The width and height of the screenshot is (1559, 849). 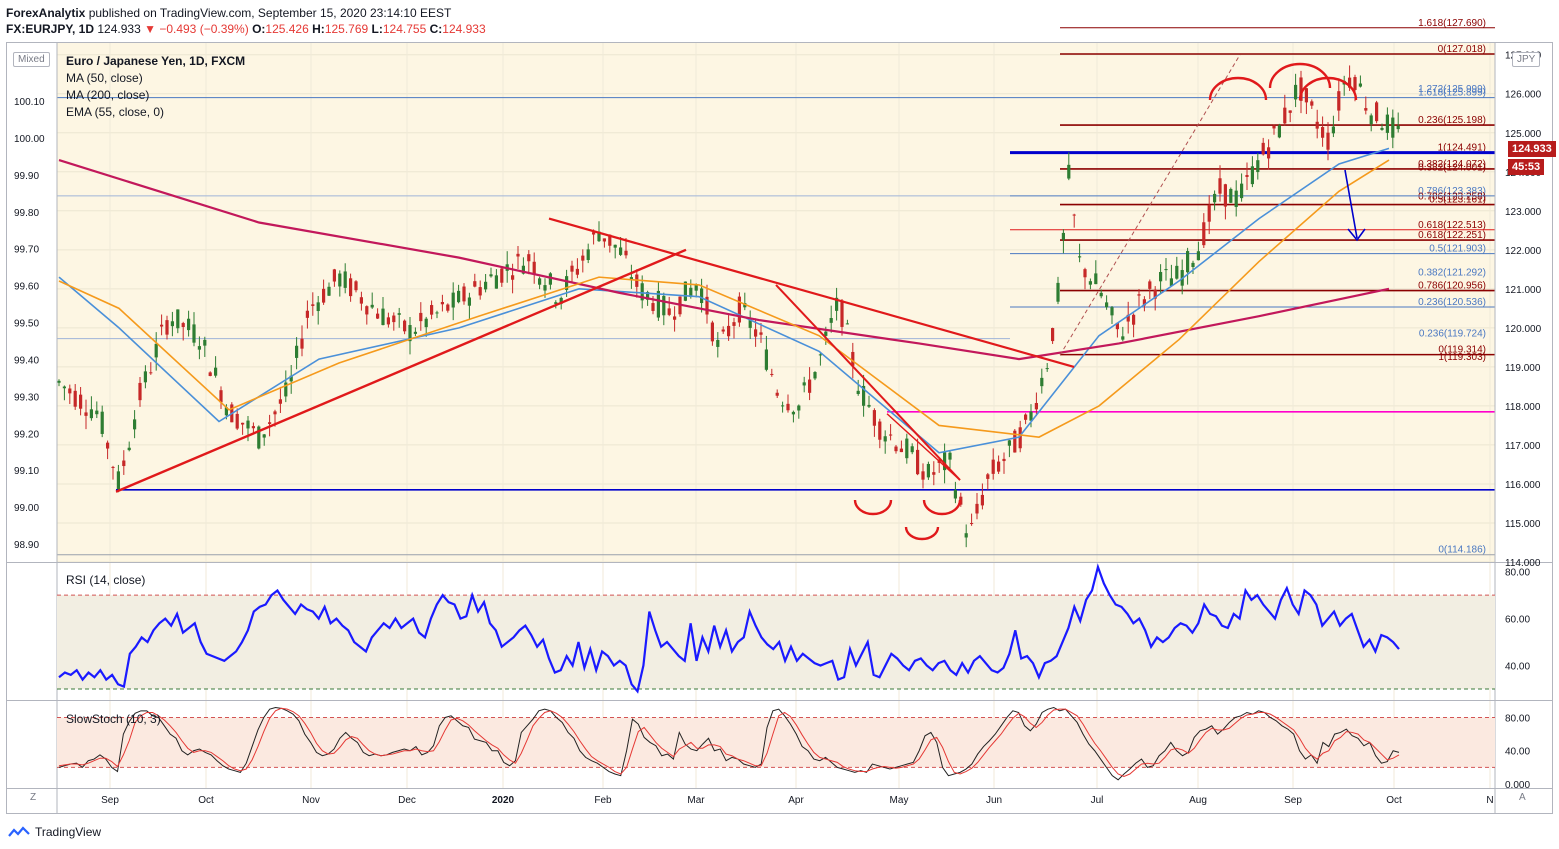 What do you see at coordinates (1293, 800) in the screenshot?
I see `x-tick-label: Sep` at bounding box center [1293, 800].